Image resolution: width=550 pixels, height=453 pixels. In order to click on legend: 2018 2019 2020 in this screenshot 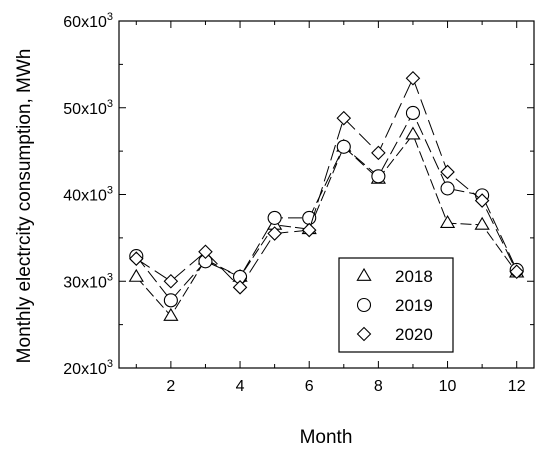, I will do `click(396, 305)`.